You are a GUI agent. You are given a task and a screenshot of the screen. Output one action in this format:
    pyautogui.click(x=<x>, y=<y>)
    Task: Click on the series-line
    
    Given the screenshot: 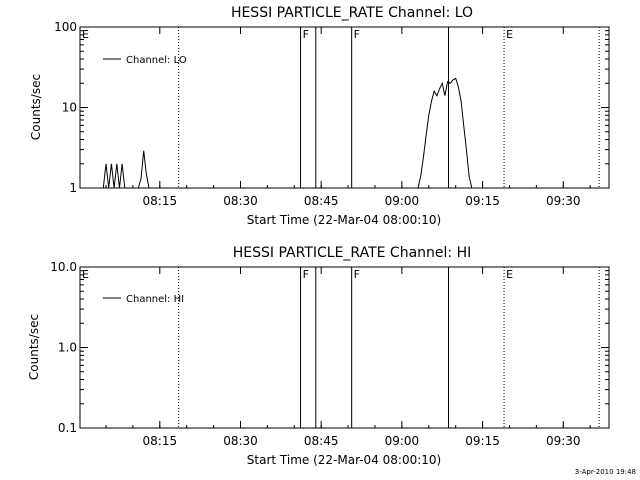 What is the action you would take?
    pyautogui.click(x=288, y=133)
    